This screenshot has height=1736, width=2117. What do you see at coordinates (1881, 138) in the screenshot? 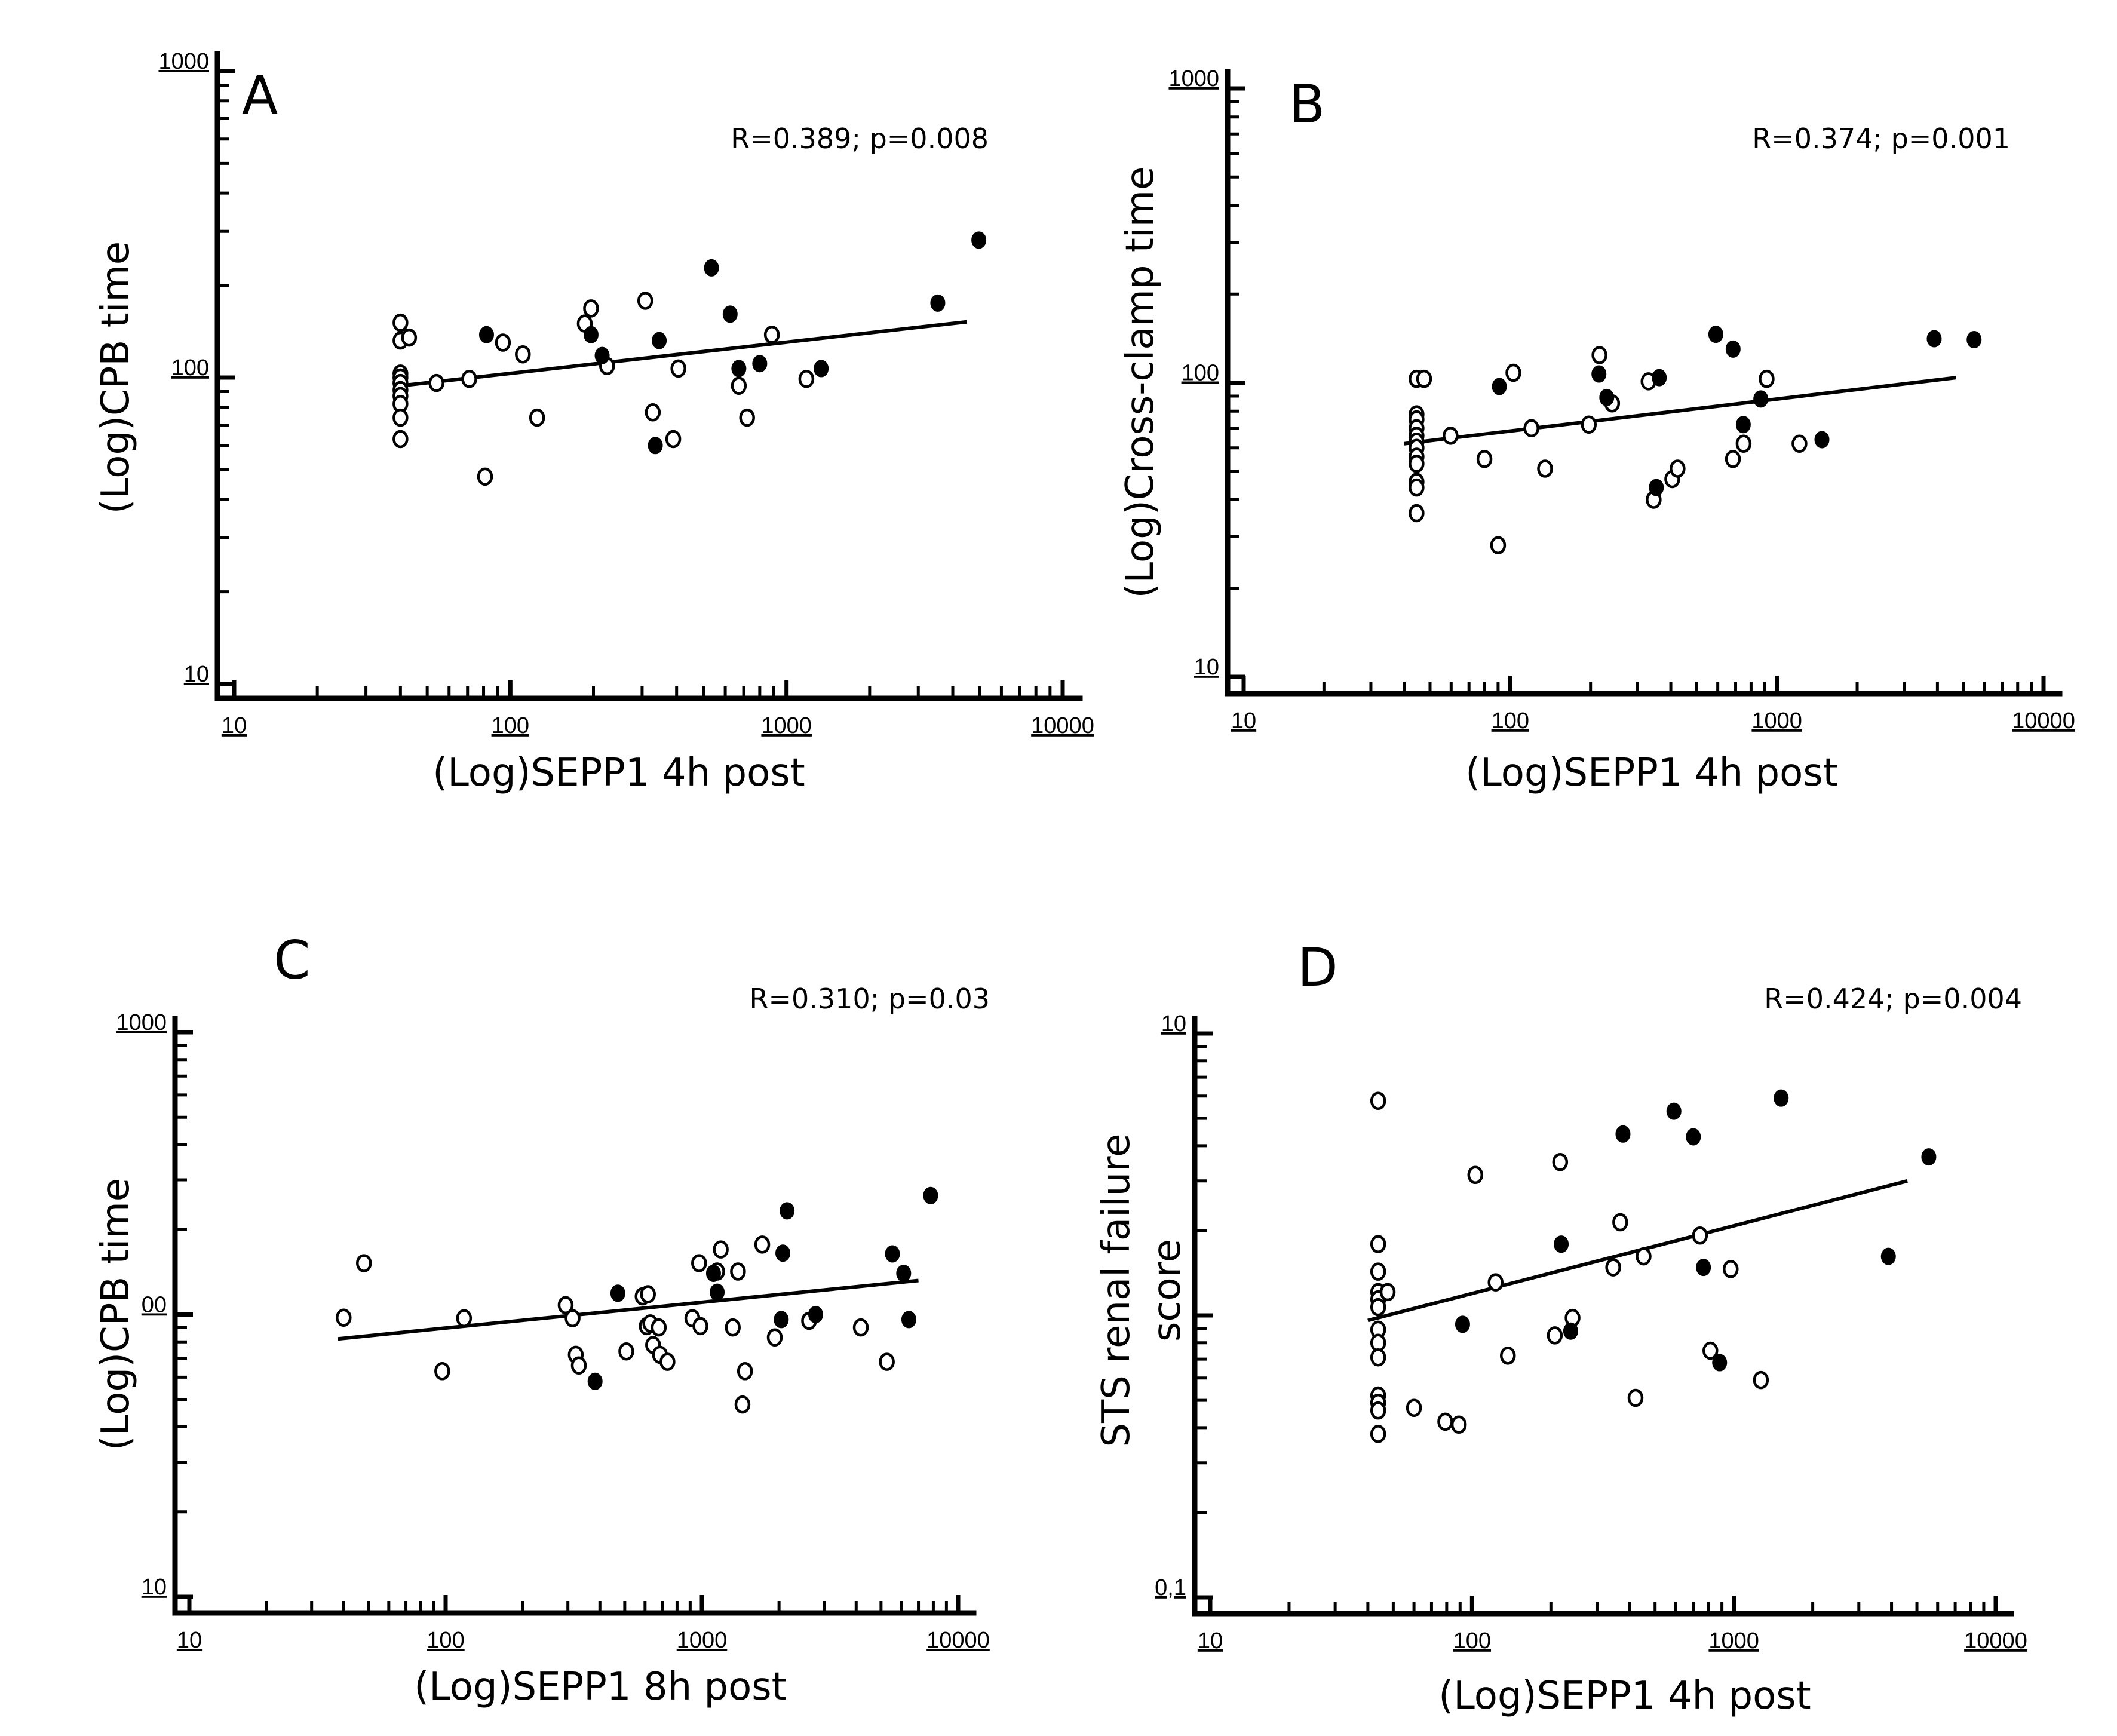
I see `correlation-annotation: R=0.374; p=0.001` at bounding box center [1881, 138].